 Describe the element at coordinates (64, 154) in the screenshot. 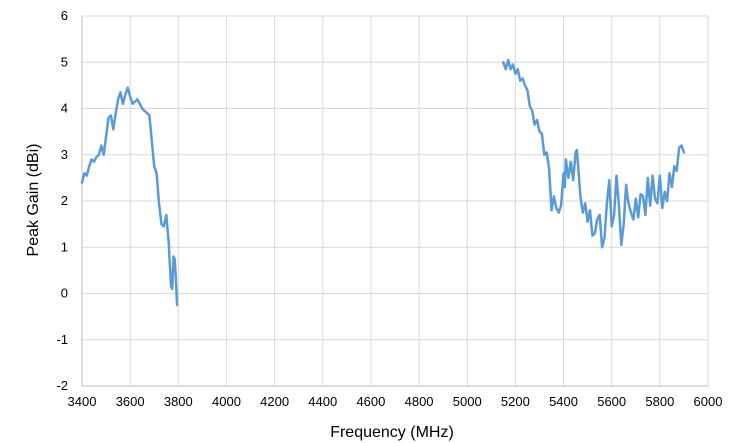

I see `y-tick-label: 3` at that location.